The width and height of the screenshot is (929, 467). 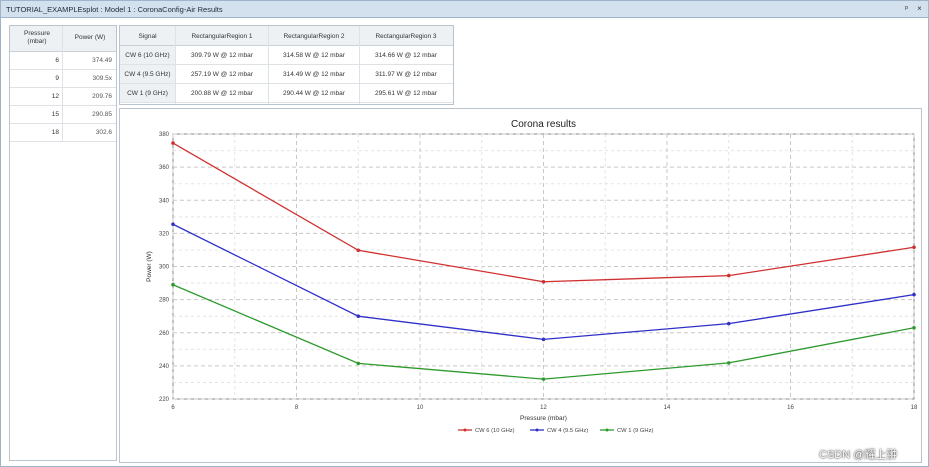 I want to click on region1-cell: 257.19 W @ 12 mbar, so click(x=222, y=74).